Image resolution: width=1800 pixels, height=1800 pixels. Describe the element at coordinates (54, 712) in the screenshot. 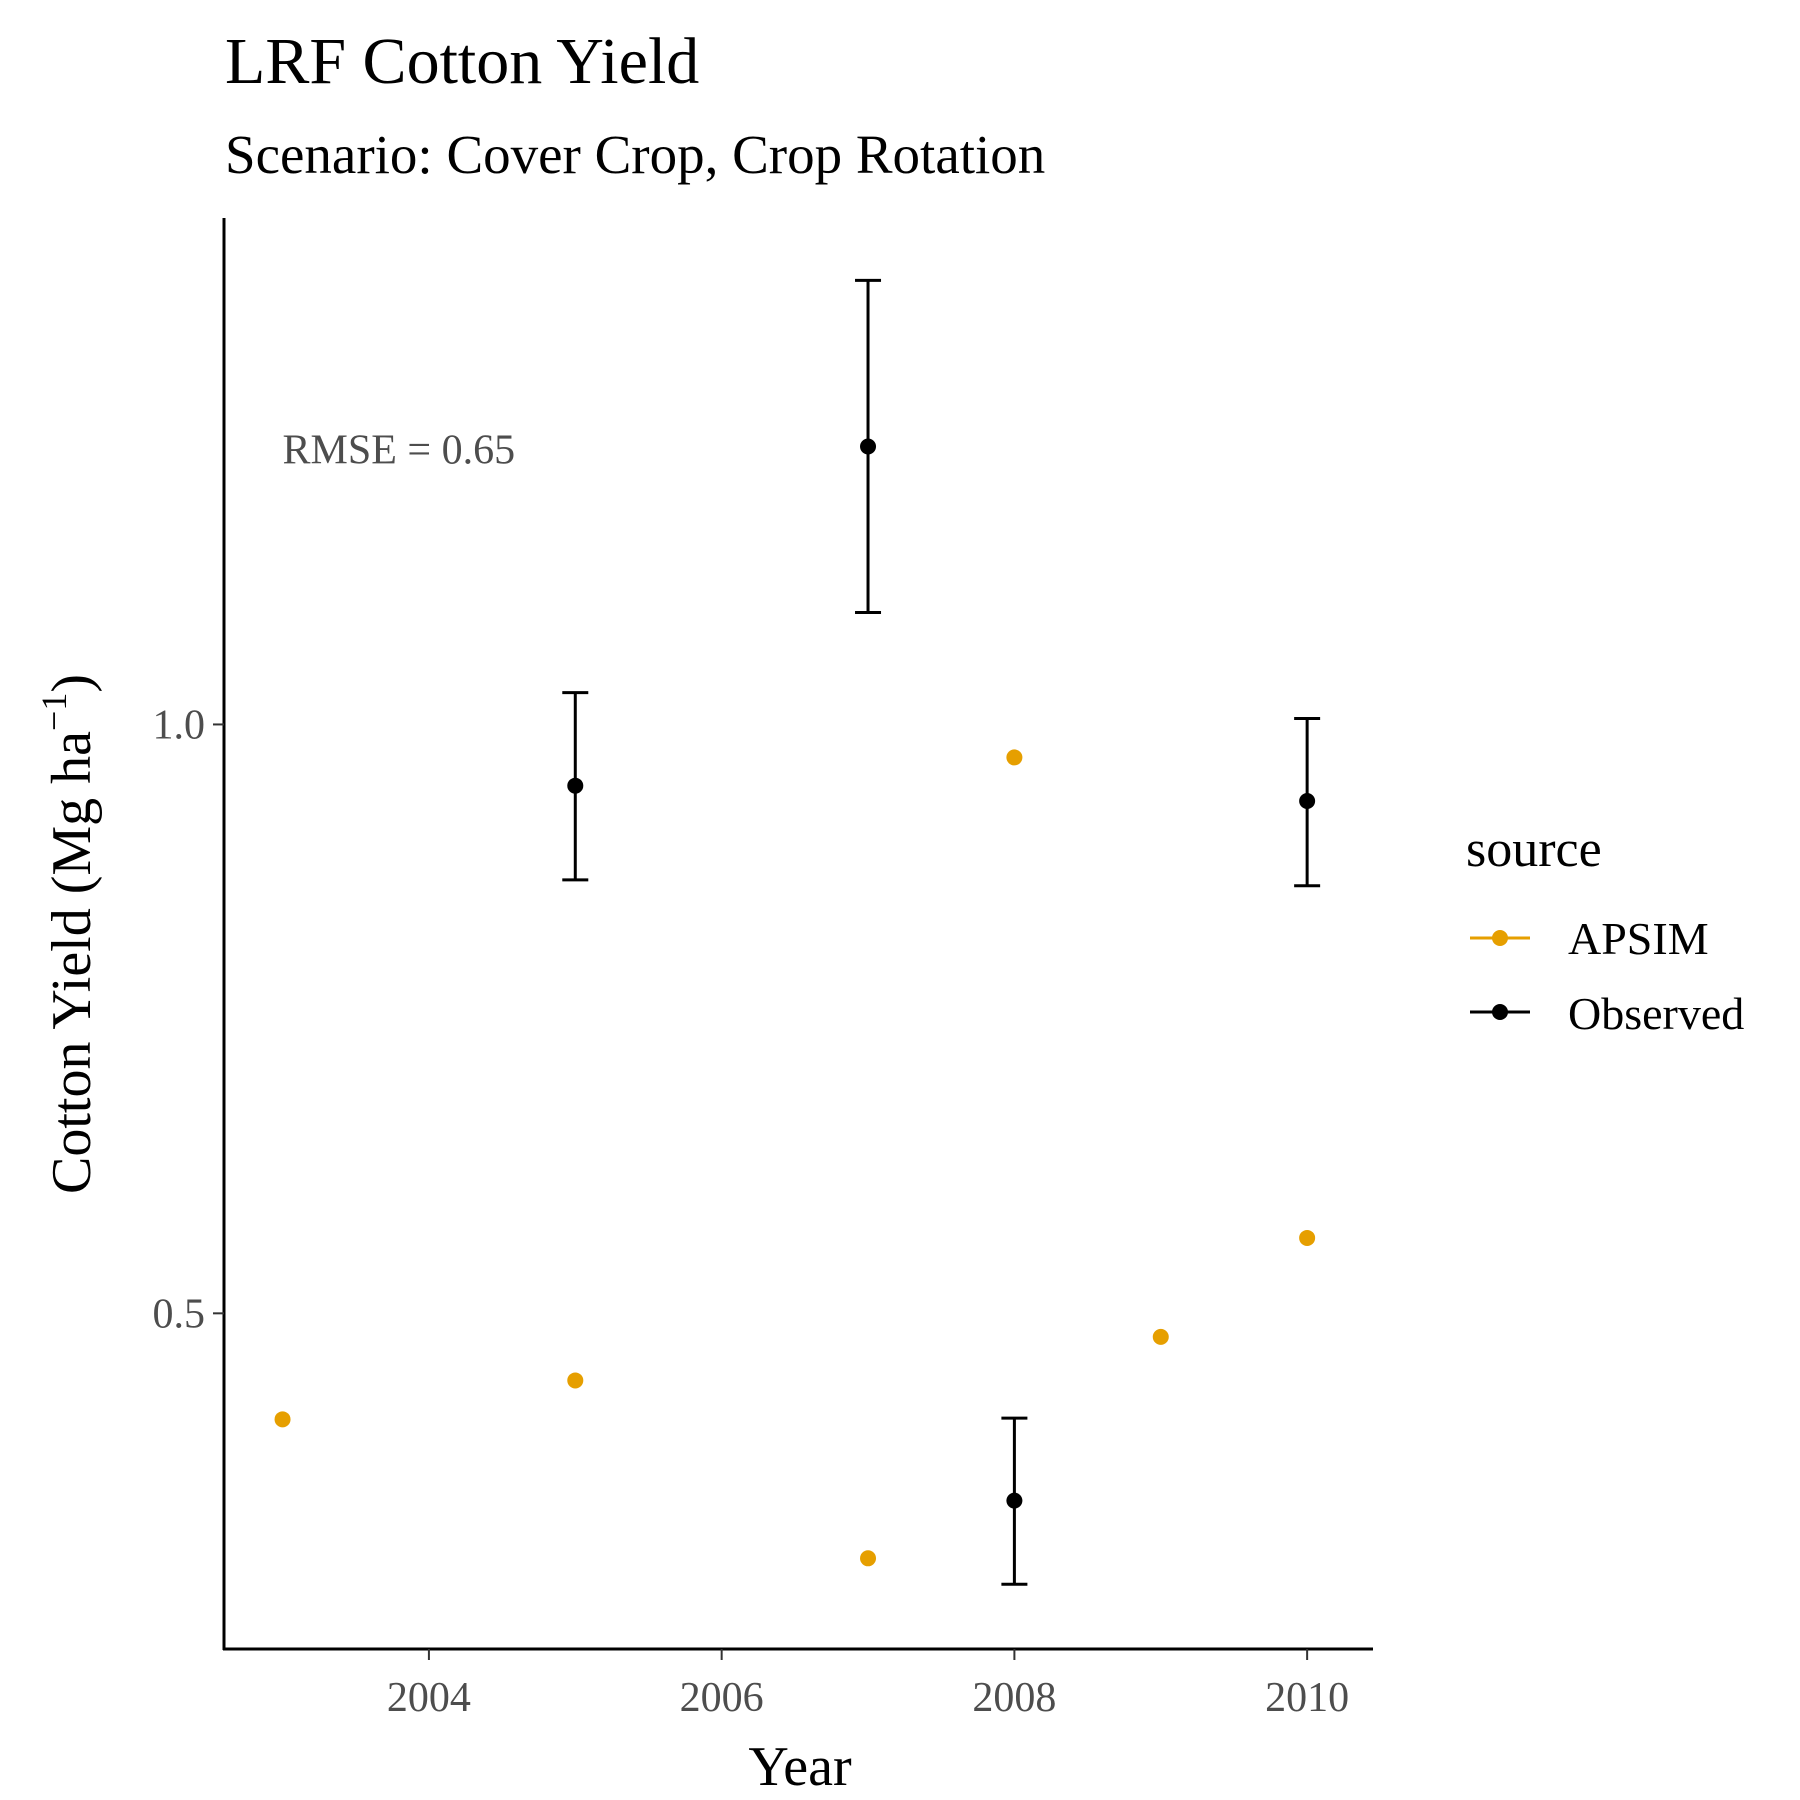

I see `y-axis-title-exponent: −1` at that location.